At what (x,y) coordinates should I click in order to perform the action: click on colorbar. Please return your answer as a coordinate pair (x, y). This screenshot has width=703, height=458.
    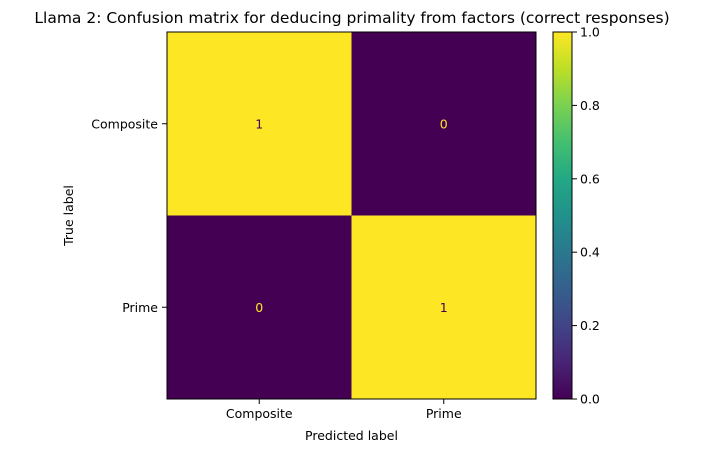
    Looking at the image, I should click on (562, 215).